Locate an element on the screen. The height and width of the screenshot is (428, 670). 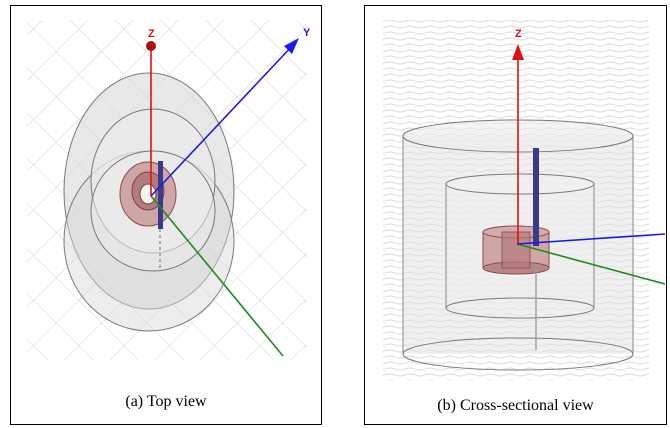
z-axis-tip is located at coordinates (151, 46).